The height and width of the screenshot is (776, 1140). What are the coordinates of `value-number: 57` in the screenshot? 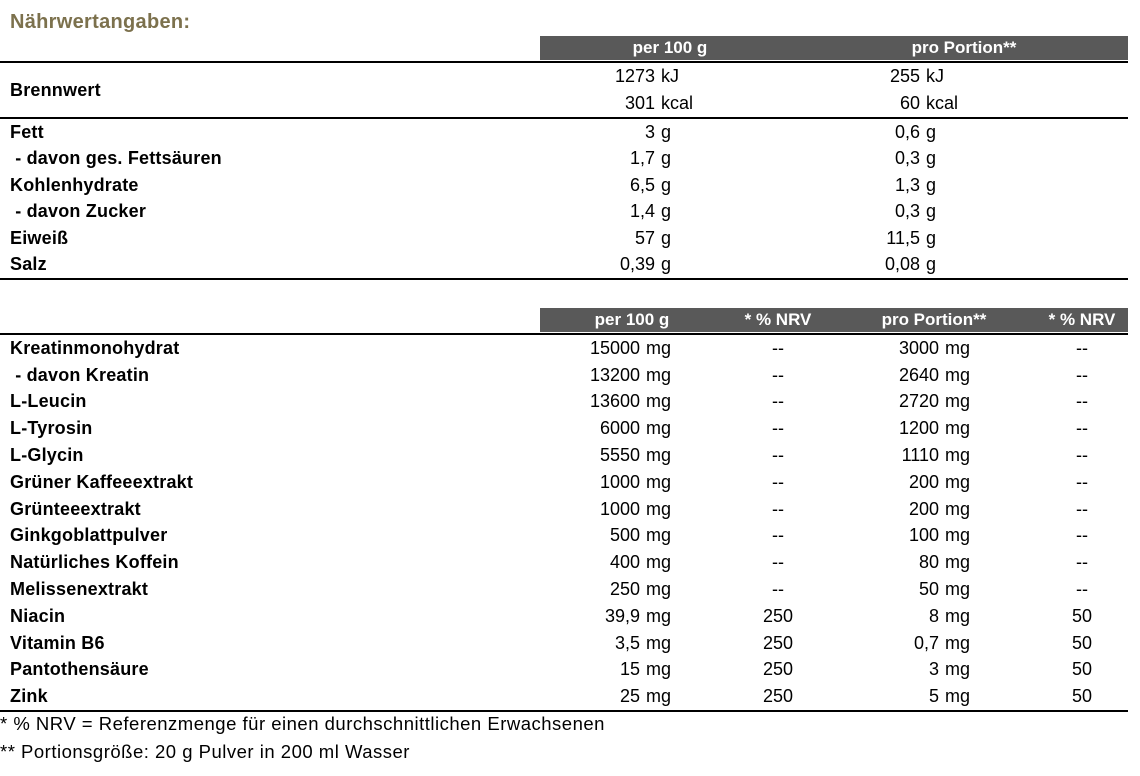 It's located at (644, 237).